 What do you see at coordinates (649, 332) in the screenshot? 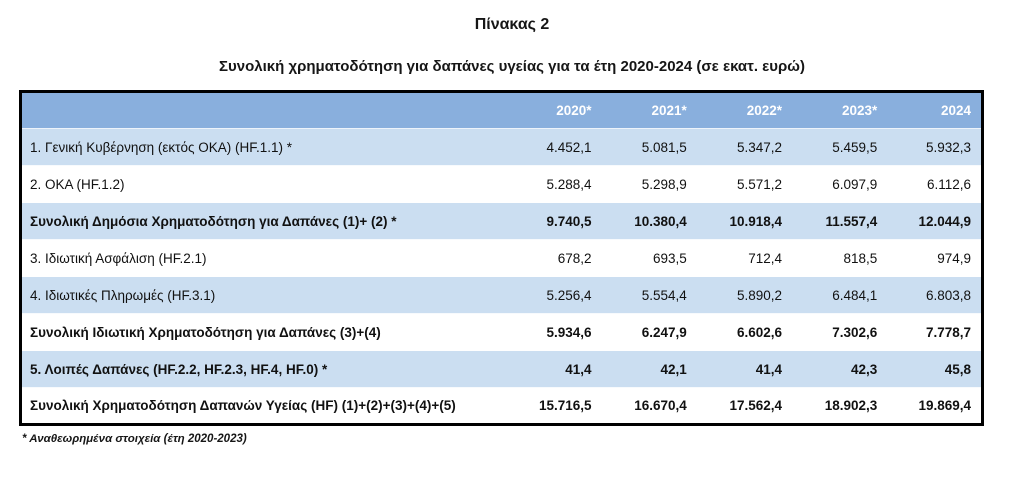
I see `value-cell: 6.247,9` at bounding box center [649, 332].